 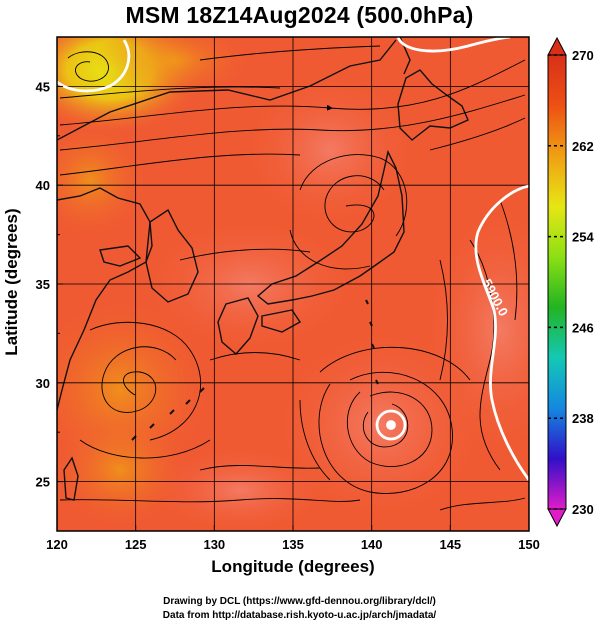 I want to click on x-tick-label: 145, so click(x=450, y=544).